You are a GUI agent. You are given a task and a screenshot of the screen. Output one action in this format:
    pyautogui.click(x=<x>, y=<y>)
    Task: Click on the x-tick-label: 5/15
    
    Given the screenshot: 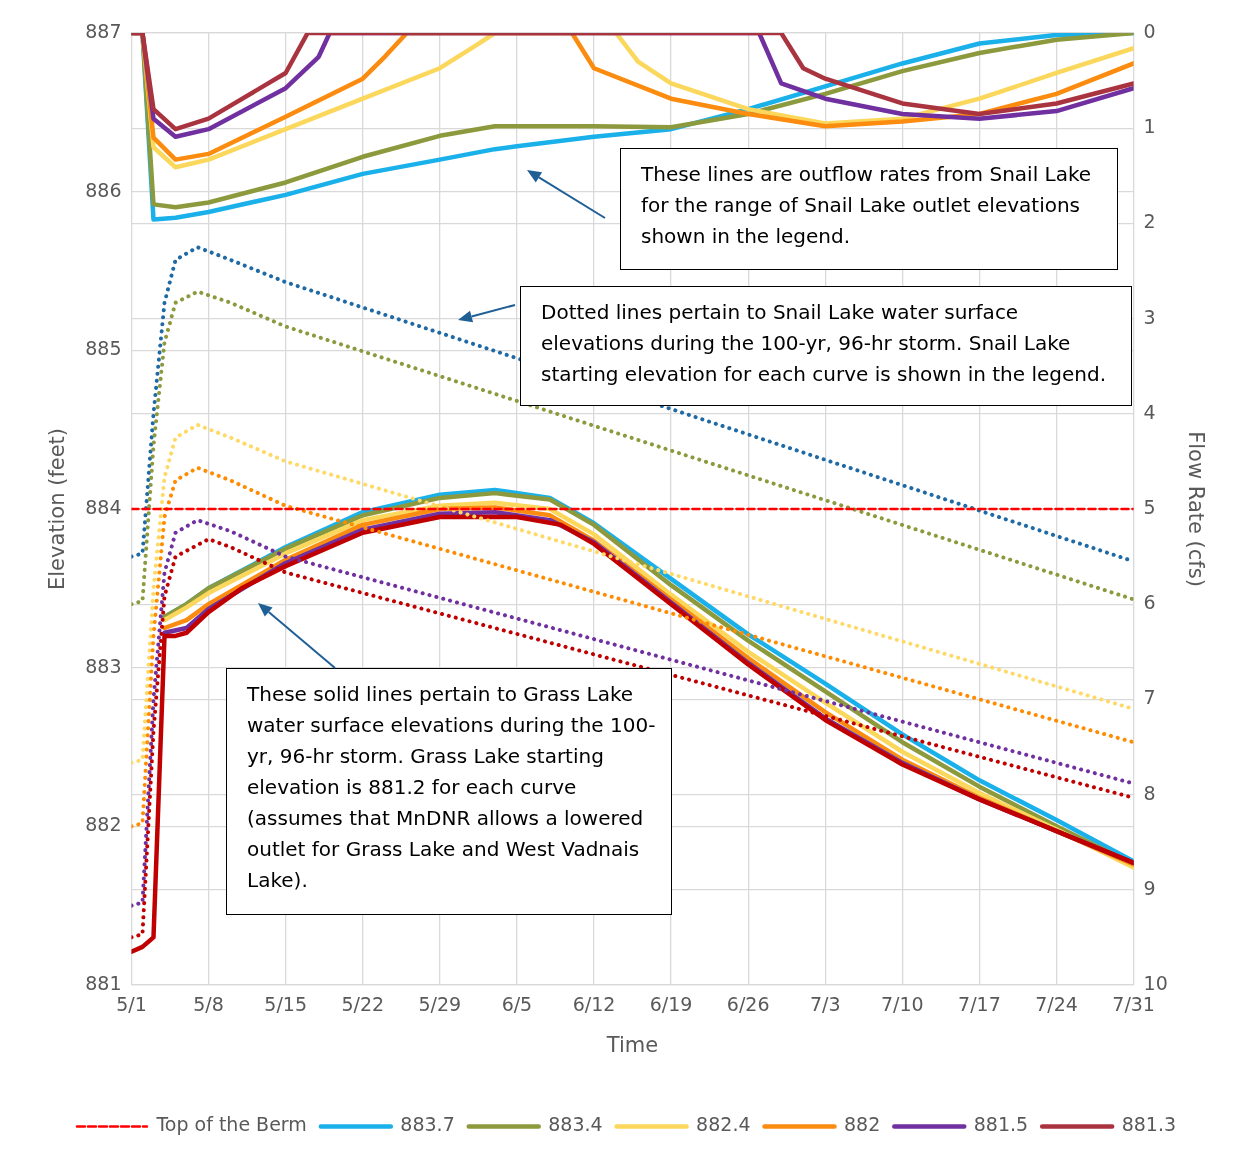 What is the action you would take?
    pyautogui.click(x=285, y=1004)
    